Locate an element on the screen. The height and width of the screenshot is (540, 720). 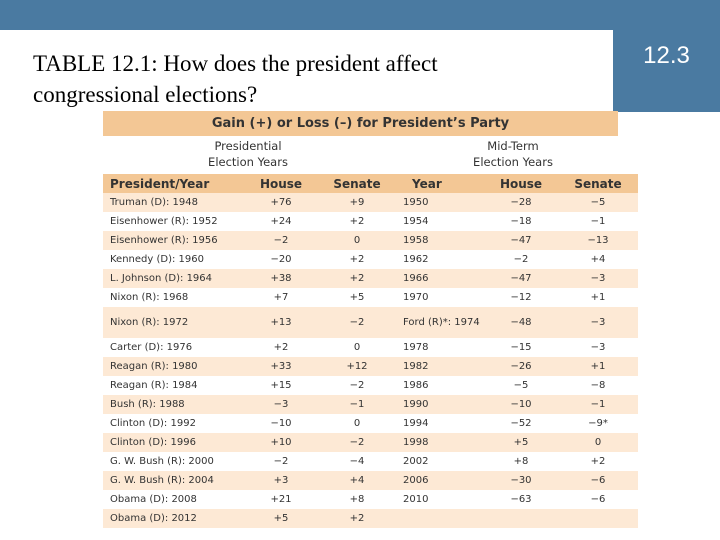
table-cell: −30 is located at coordinates (521, 480).